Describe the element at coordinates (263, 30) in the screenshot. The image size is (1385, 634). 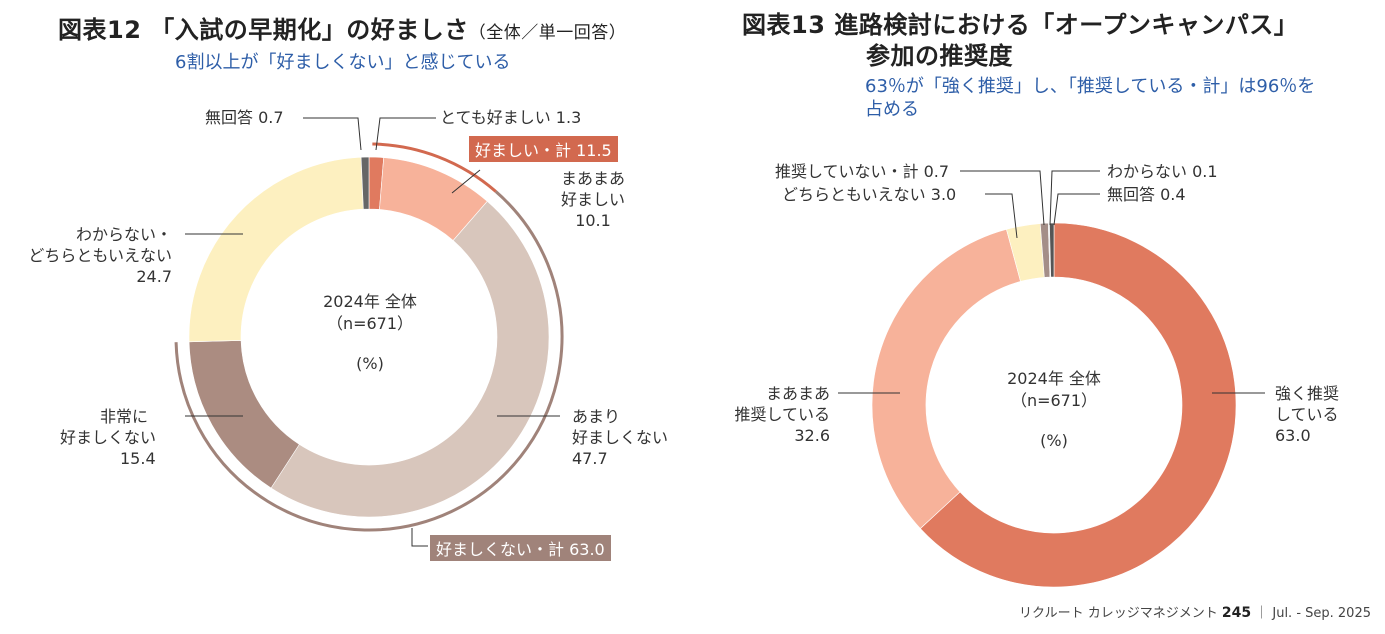
I see `fig12-title-main: 図表12 「入試の早期化」の好ましさ` at that location.